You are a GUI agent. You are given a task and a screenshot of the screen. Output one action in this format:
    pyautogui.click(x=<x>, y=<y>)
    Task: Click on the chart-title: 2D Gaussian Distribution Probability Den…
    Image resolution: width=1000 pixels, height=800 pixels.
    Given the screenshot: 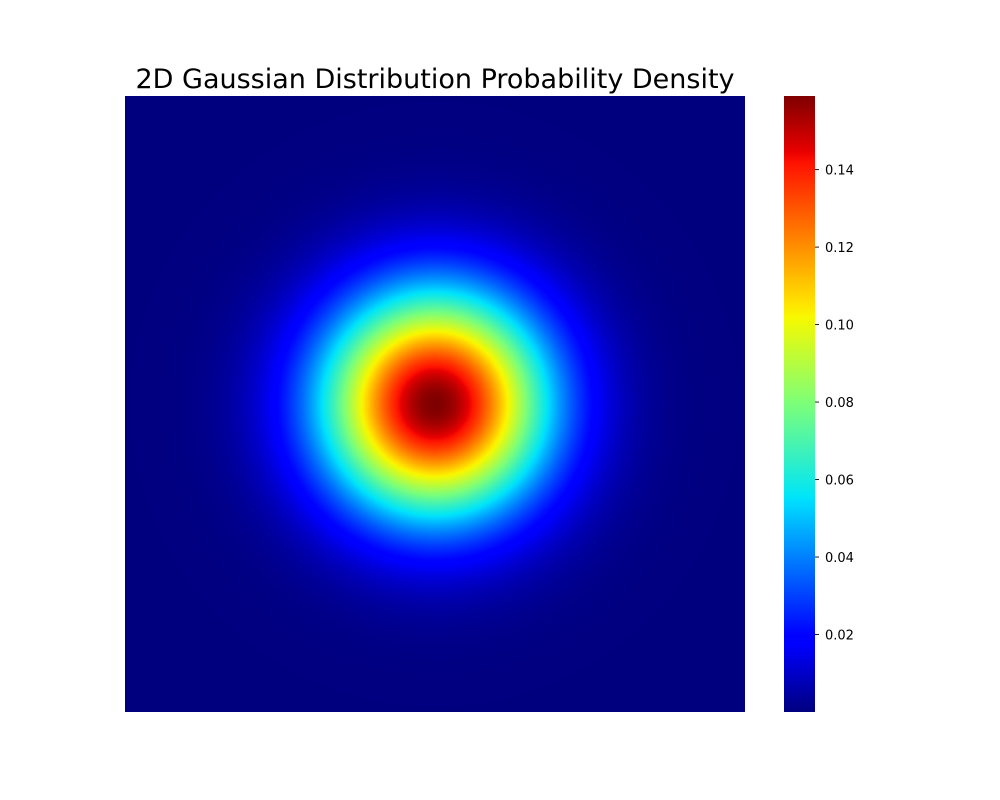 What is the action you would take?
    pyautogui.click(x=434, y=79)
    